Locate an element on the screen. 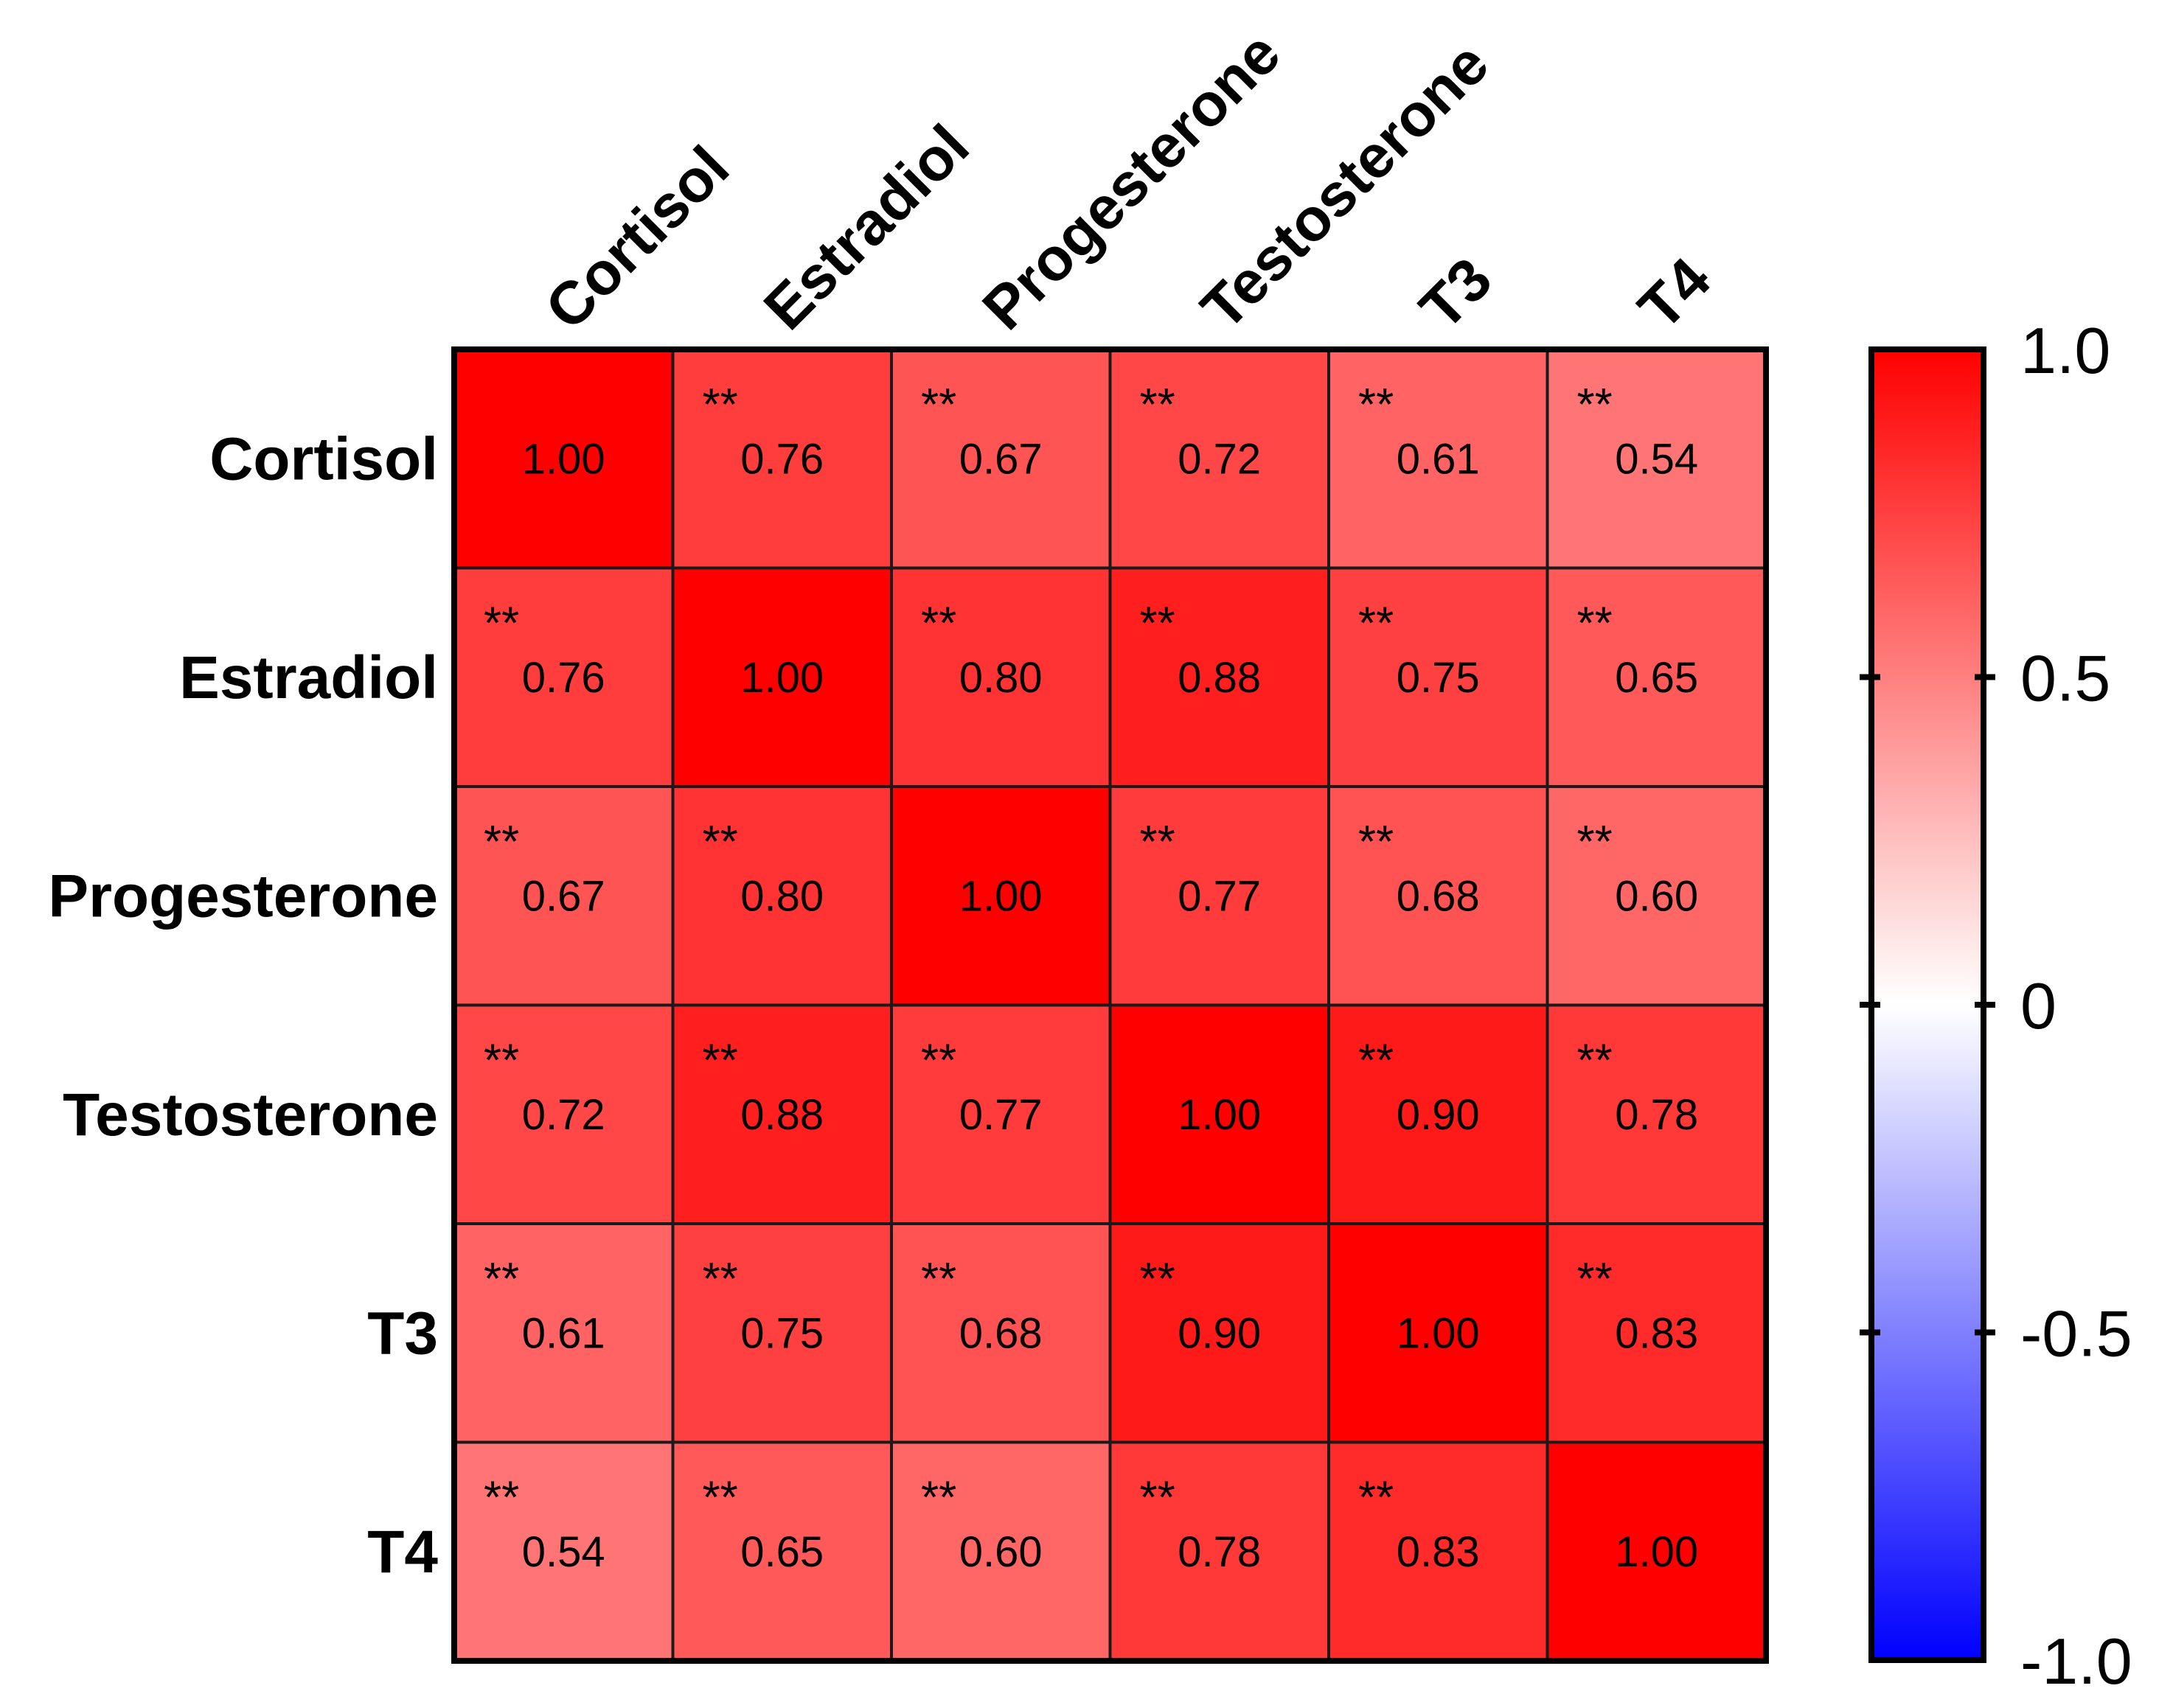 The height and width of the screenshot is (1708, 2159). cell-value-label: 0.76 is located at coordinates (782, 459).